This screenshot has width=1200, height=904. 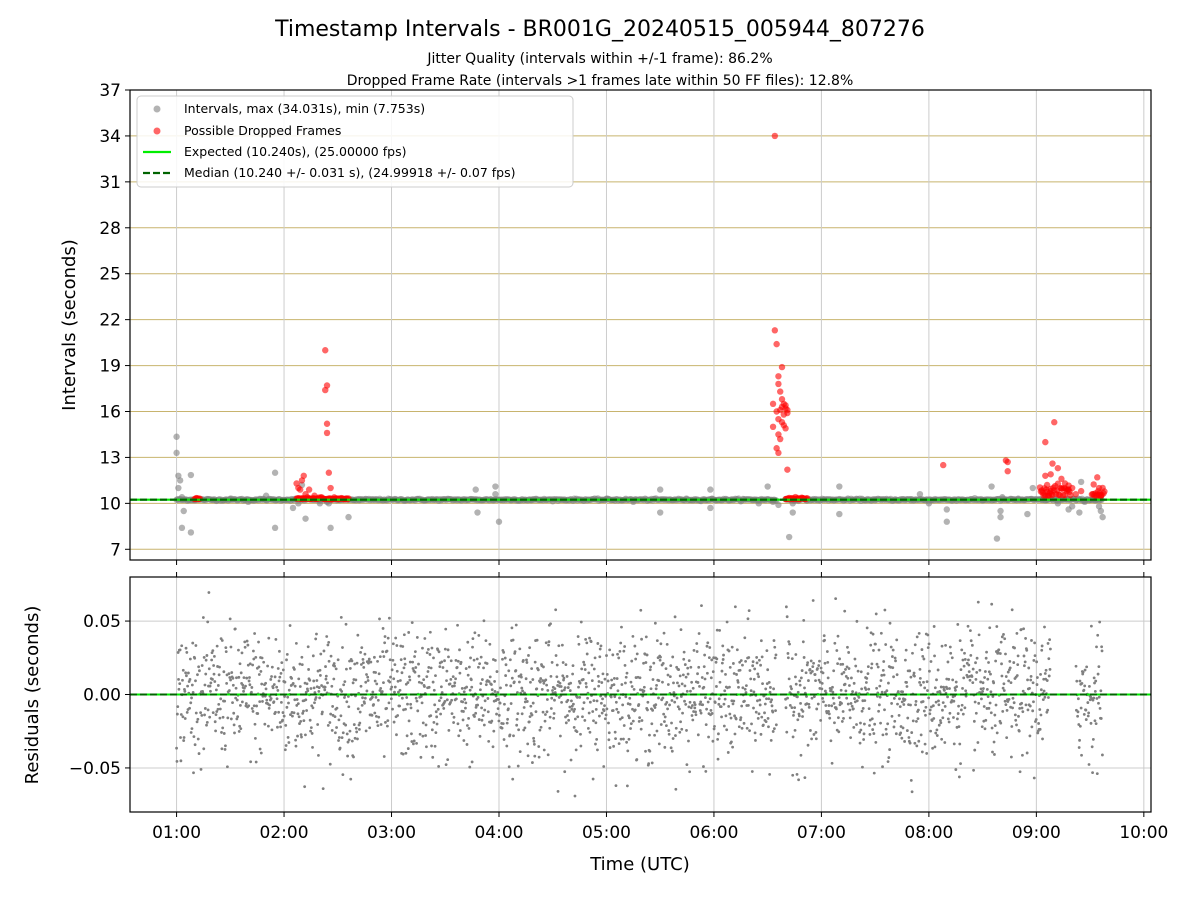 What do you see at coordinates (391, 833) in the screenshot?
I see `x-tick-label: 03:00` at bounding box center [391, 833].